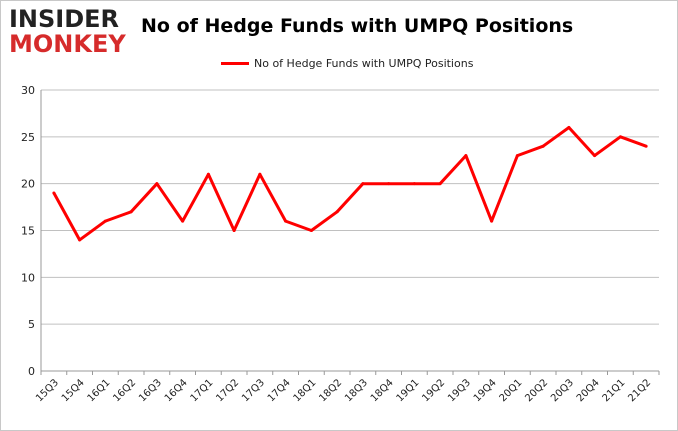  What do you see at coordinates (28, 231) in the screenshot?
I see `y-tick-label: 15` at bounding box center [28, 231].